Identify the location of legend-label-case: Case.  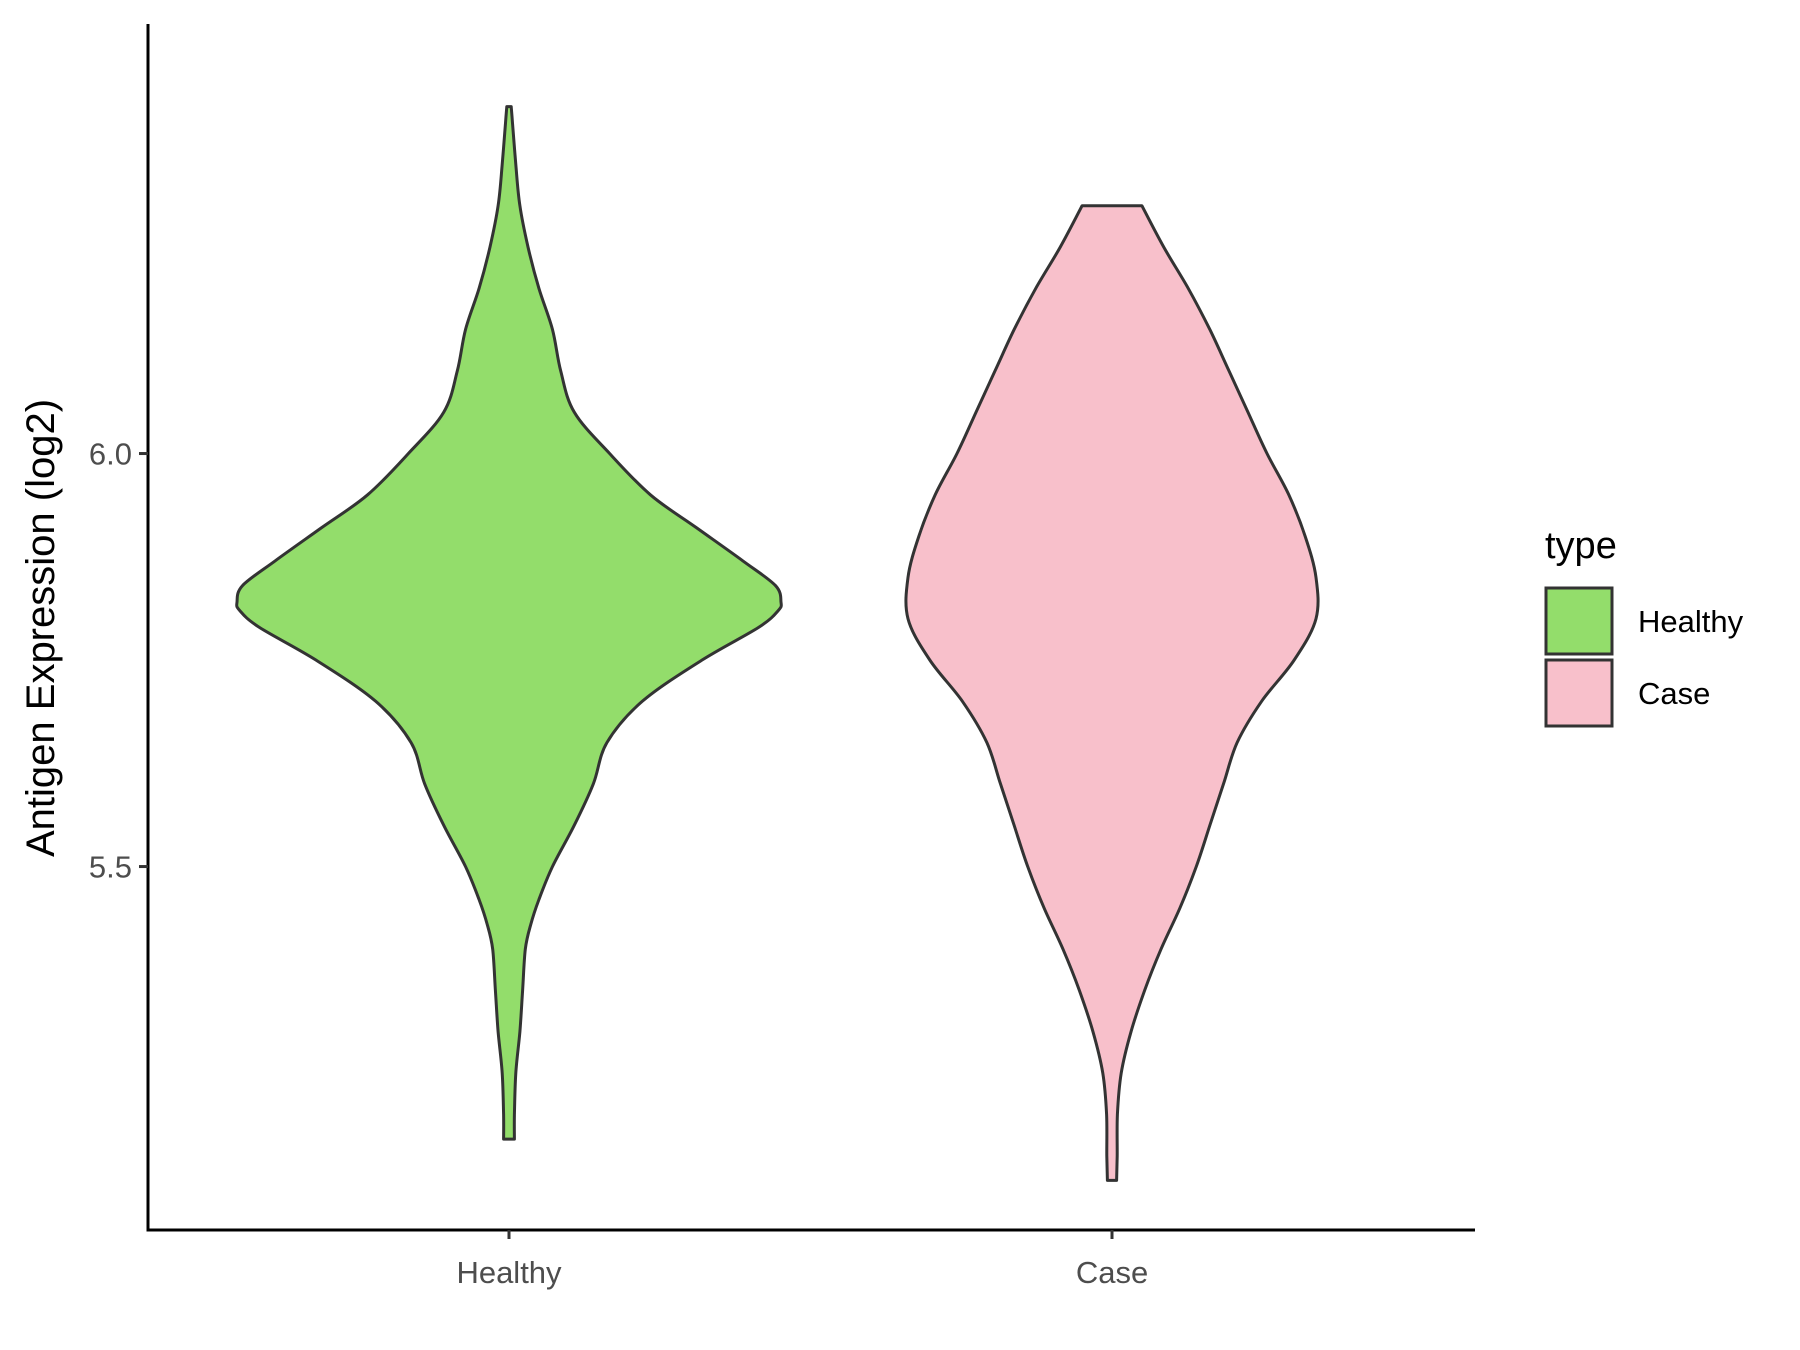
(1674, 693).